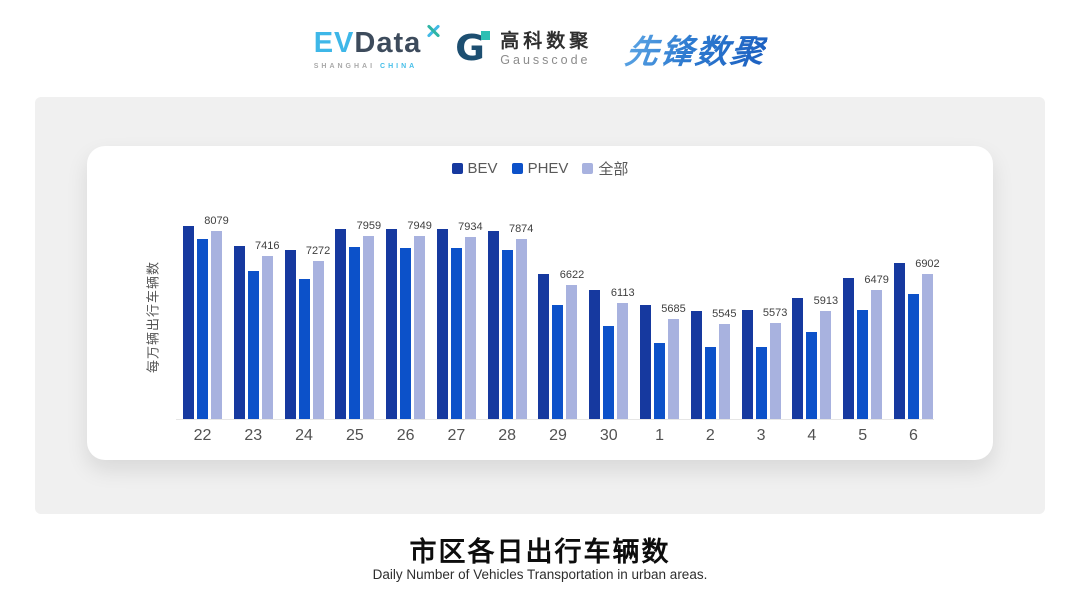 The height and width of the screenshot is (608, 1080). I want to click on x-axis-tick-6: 6, so click(913, 435).